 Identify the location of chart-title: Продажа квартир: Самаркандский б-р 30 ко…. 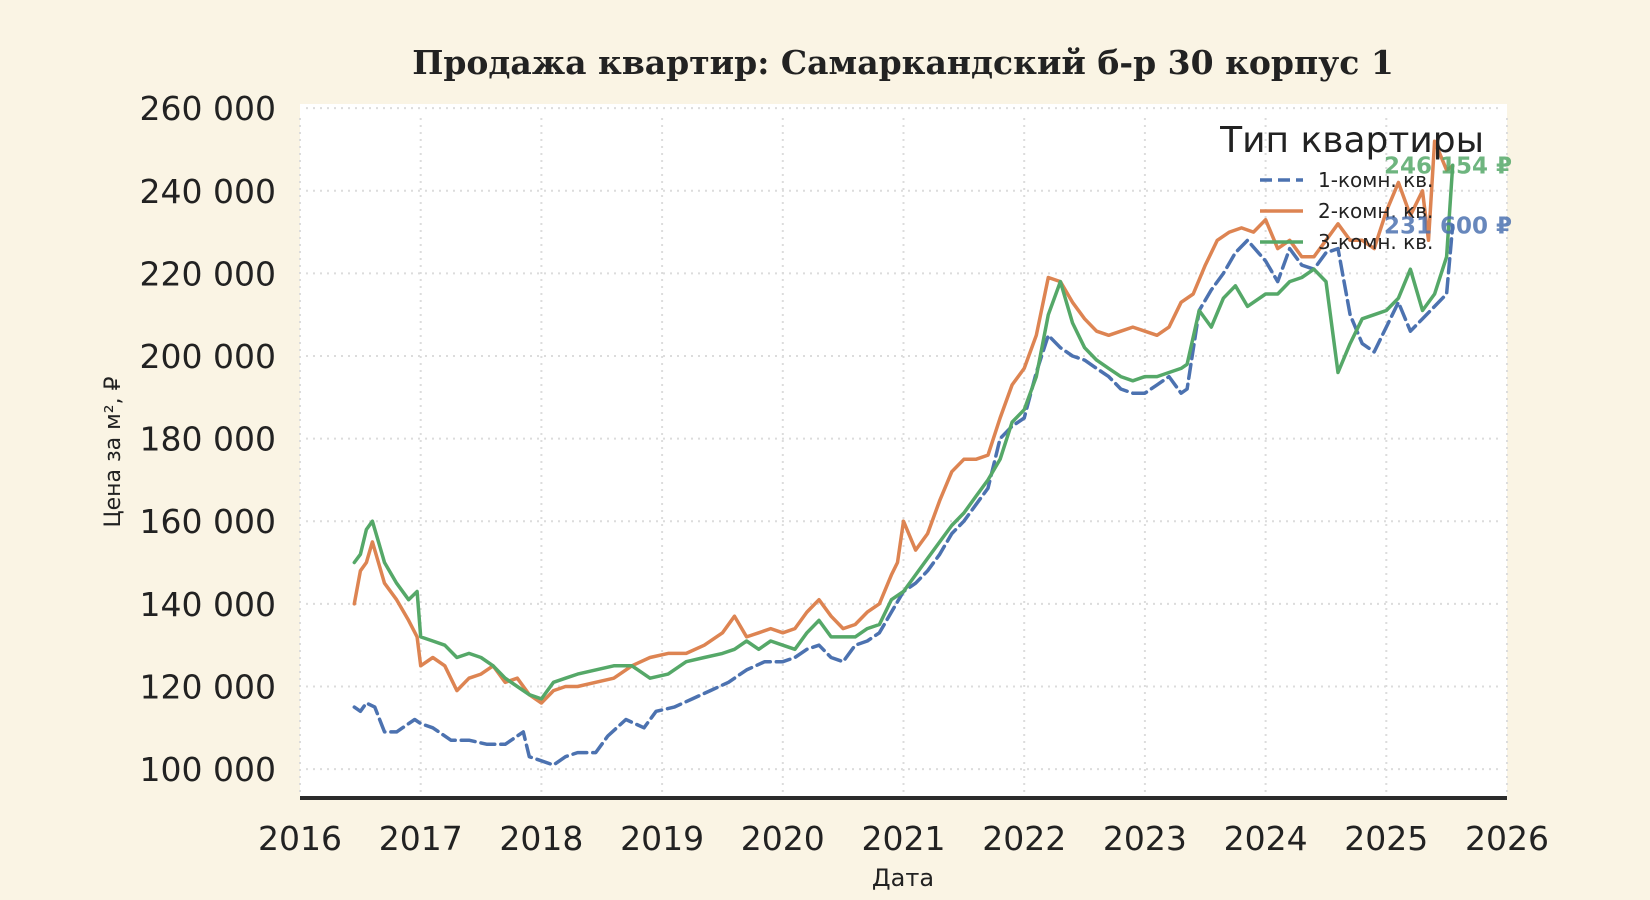
(903, 62).